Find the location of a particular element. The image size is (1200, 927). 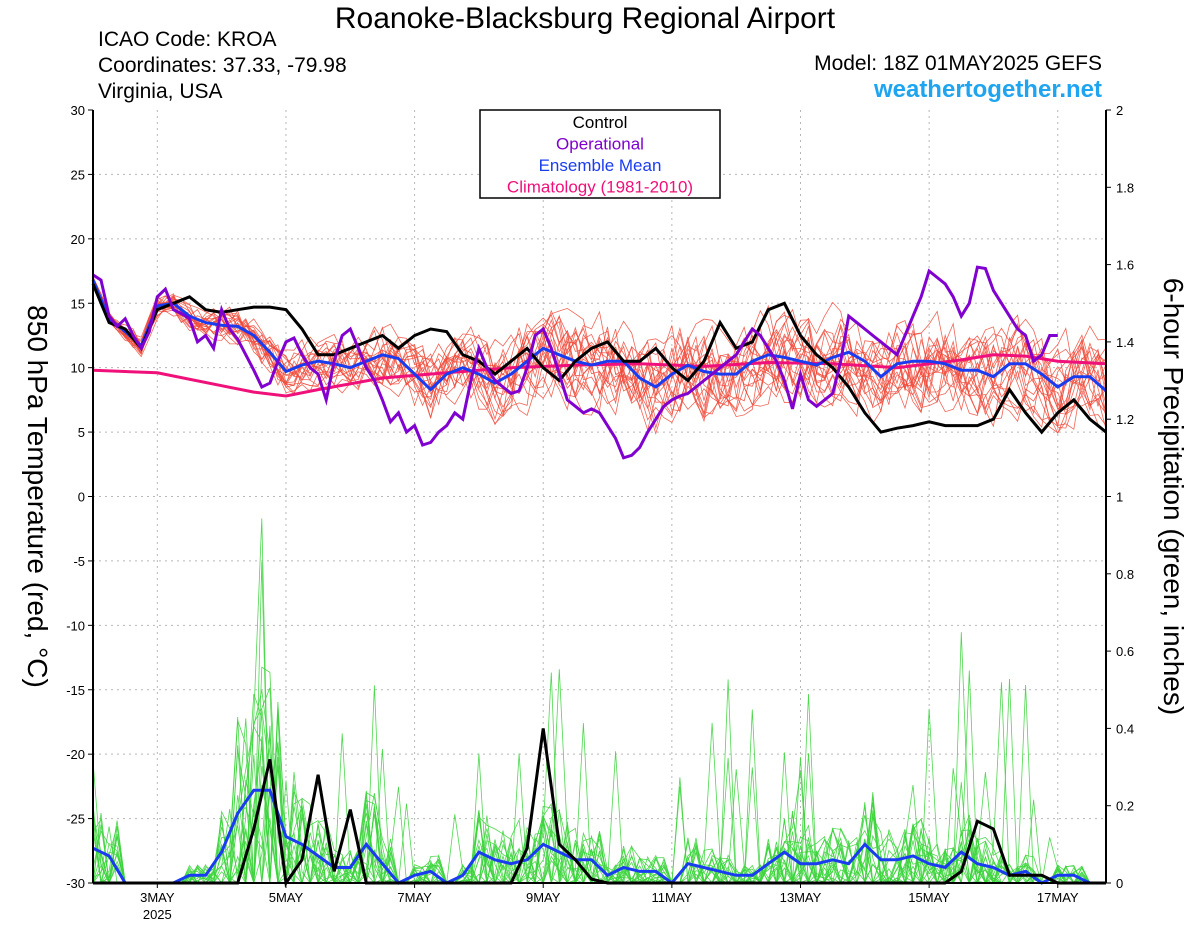

right-tick-label: 1.2 is located at coordinates (1125, 419).